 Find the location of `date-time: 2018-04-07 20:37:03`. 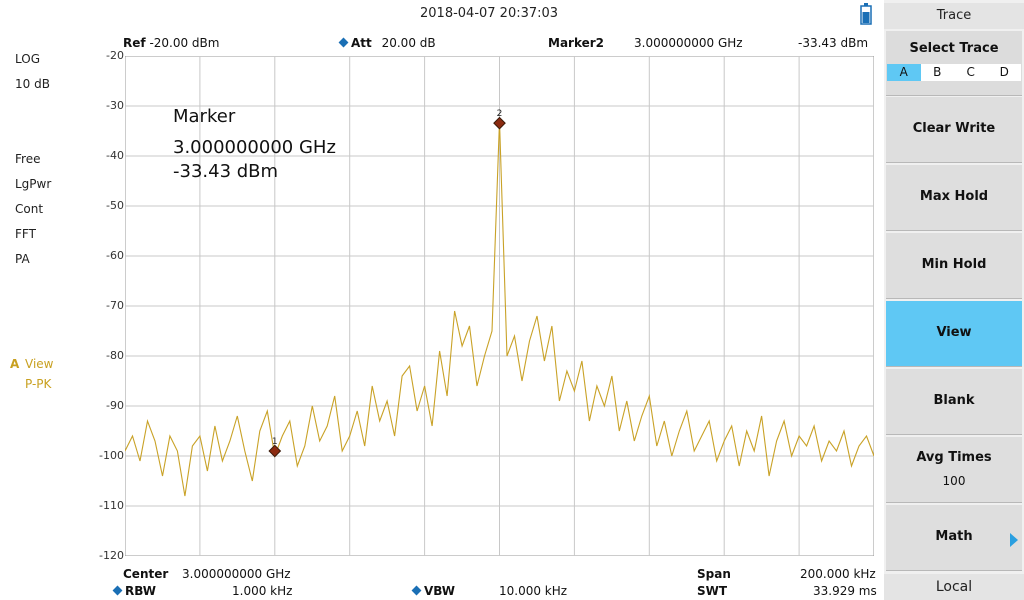

date-time: 2018-04-07 20:37:03 is located at coordinates (489, 13).